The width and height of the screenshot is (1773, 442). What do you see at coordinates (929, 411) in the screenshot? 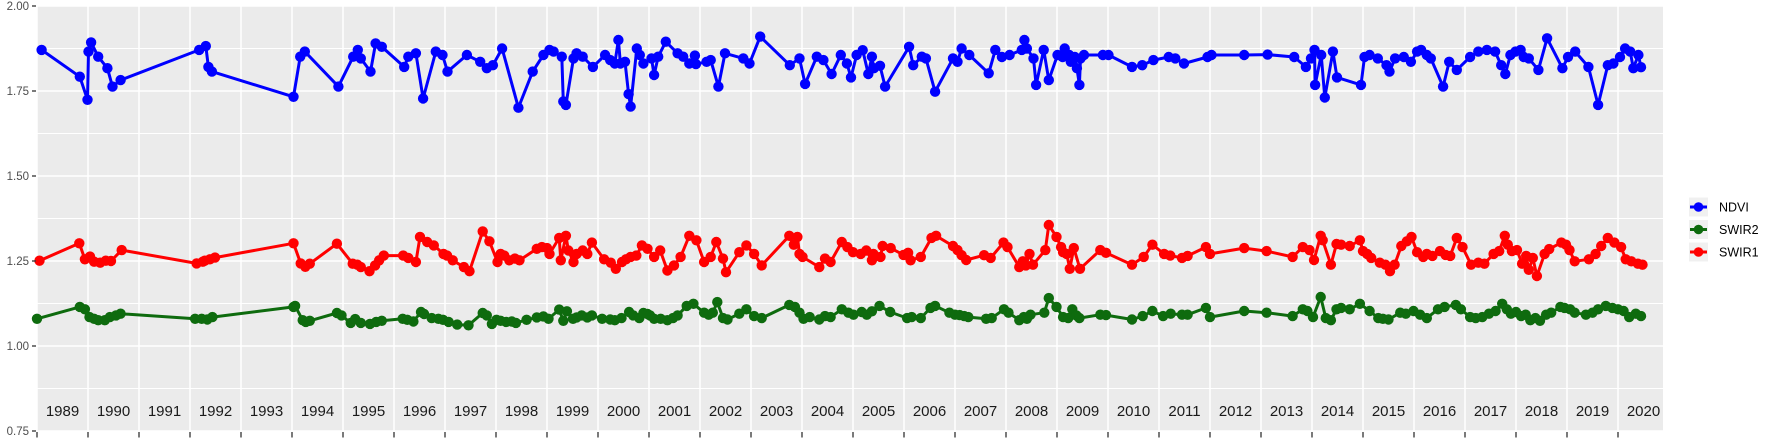
I see `x-year-label: 2006` at bounding box center [929, 411].